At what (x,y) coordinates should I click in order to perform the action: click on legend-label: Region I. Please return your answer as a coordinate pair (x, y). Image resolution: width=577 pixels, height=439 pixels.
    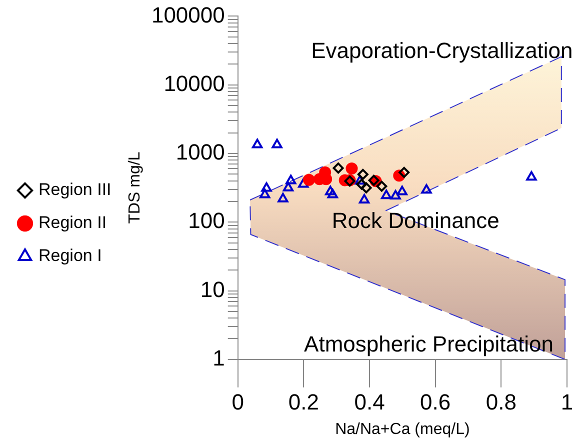
    Looking at the image, I should click on (70, 256).